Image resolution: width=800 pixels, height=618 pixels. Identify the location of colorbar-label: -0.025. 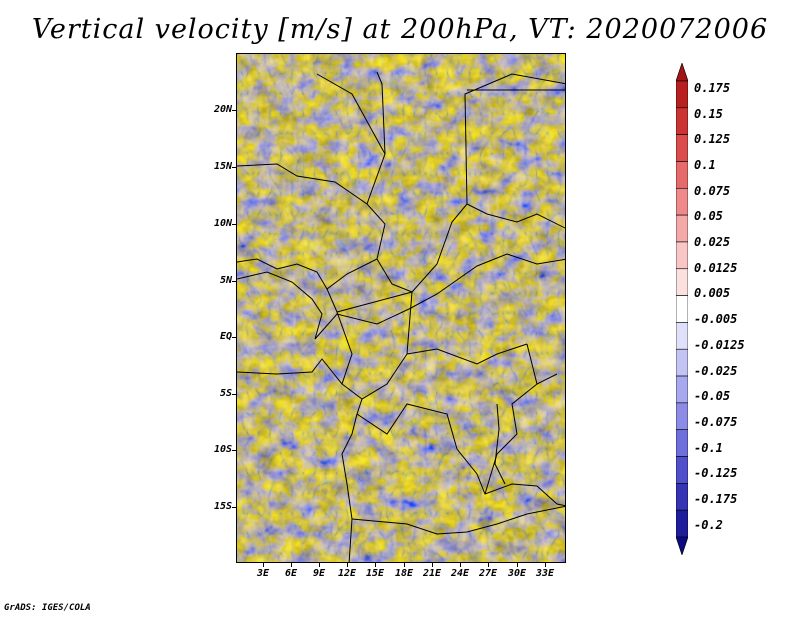
(716, 371).